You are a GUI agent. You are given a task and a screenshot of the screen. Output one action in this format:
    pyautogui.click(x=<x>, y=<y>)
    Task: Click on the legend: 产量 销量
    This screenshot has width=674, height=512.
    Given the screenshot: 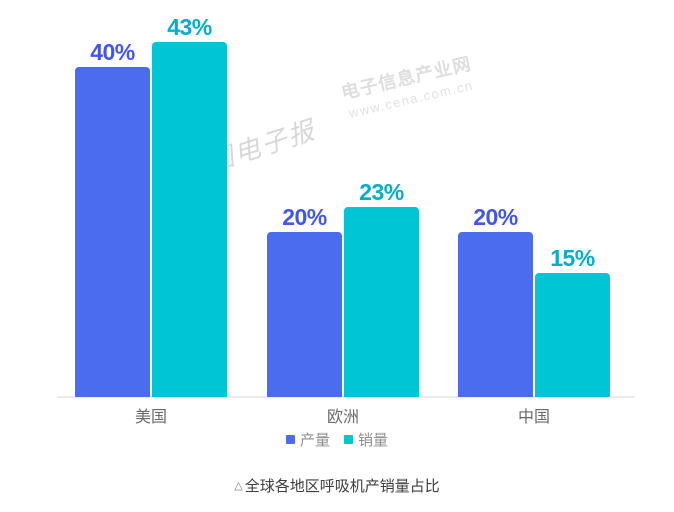 What is the action you would take?
    pyautogui.click(x=337, y=439)
    